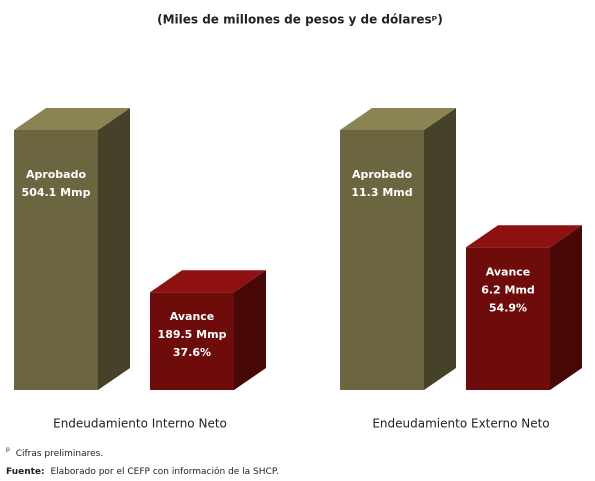 The height and width of the screenshot is (481, 595). I want to click on value-label: 11.3 Mmd, so click(381, 192).